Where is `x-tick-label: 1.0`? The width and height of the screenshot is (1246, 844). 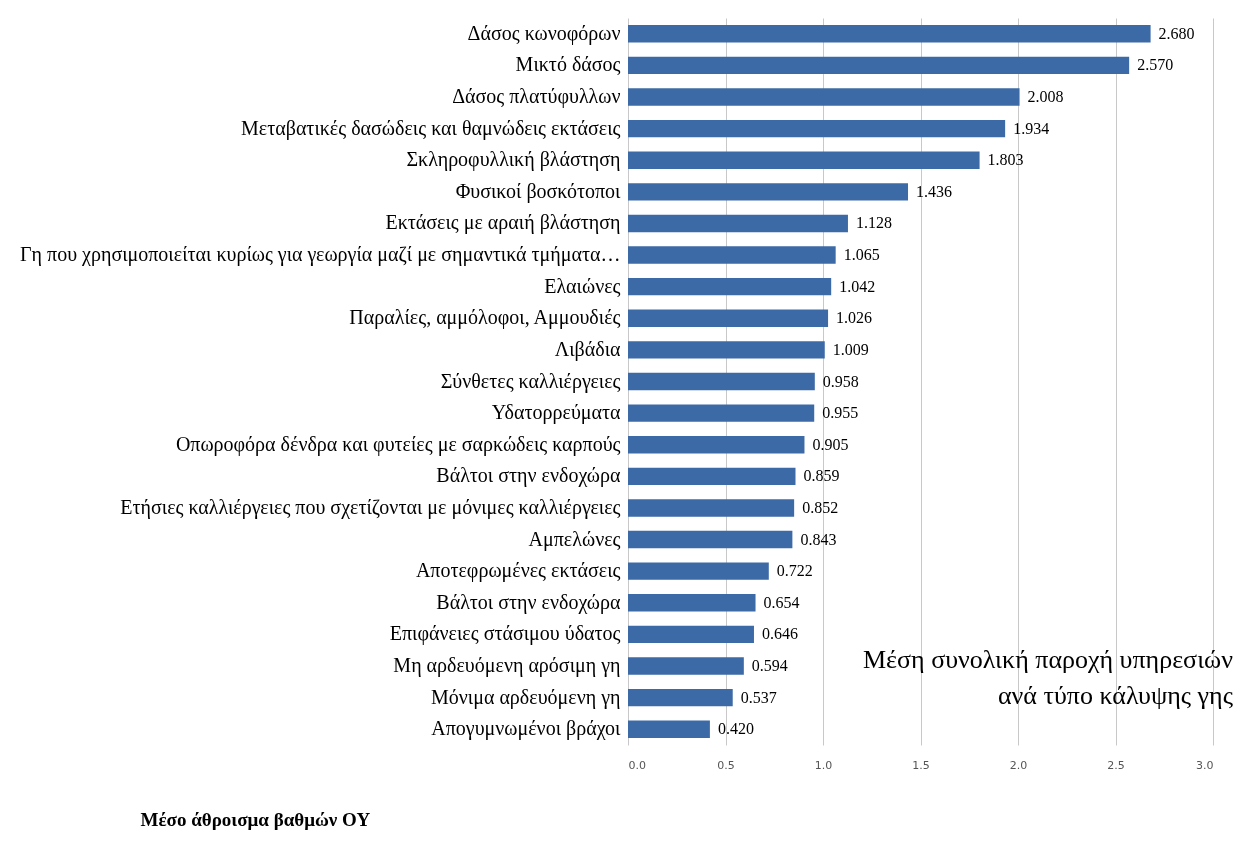
x-tick-label: 1.0 is located at coordinates (823, 765).